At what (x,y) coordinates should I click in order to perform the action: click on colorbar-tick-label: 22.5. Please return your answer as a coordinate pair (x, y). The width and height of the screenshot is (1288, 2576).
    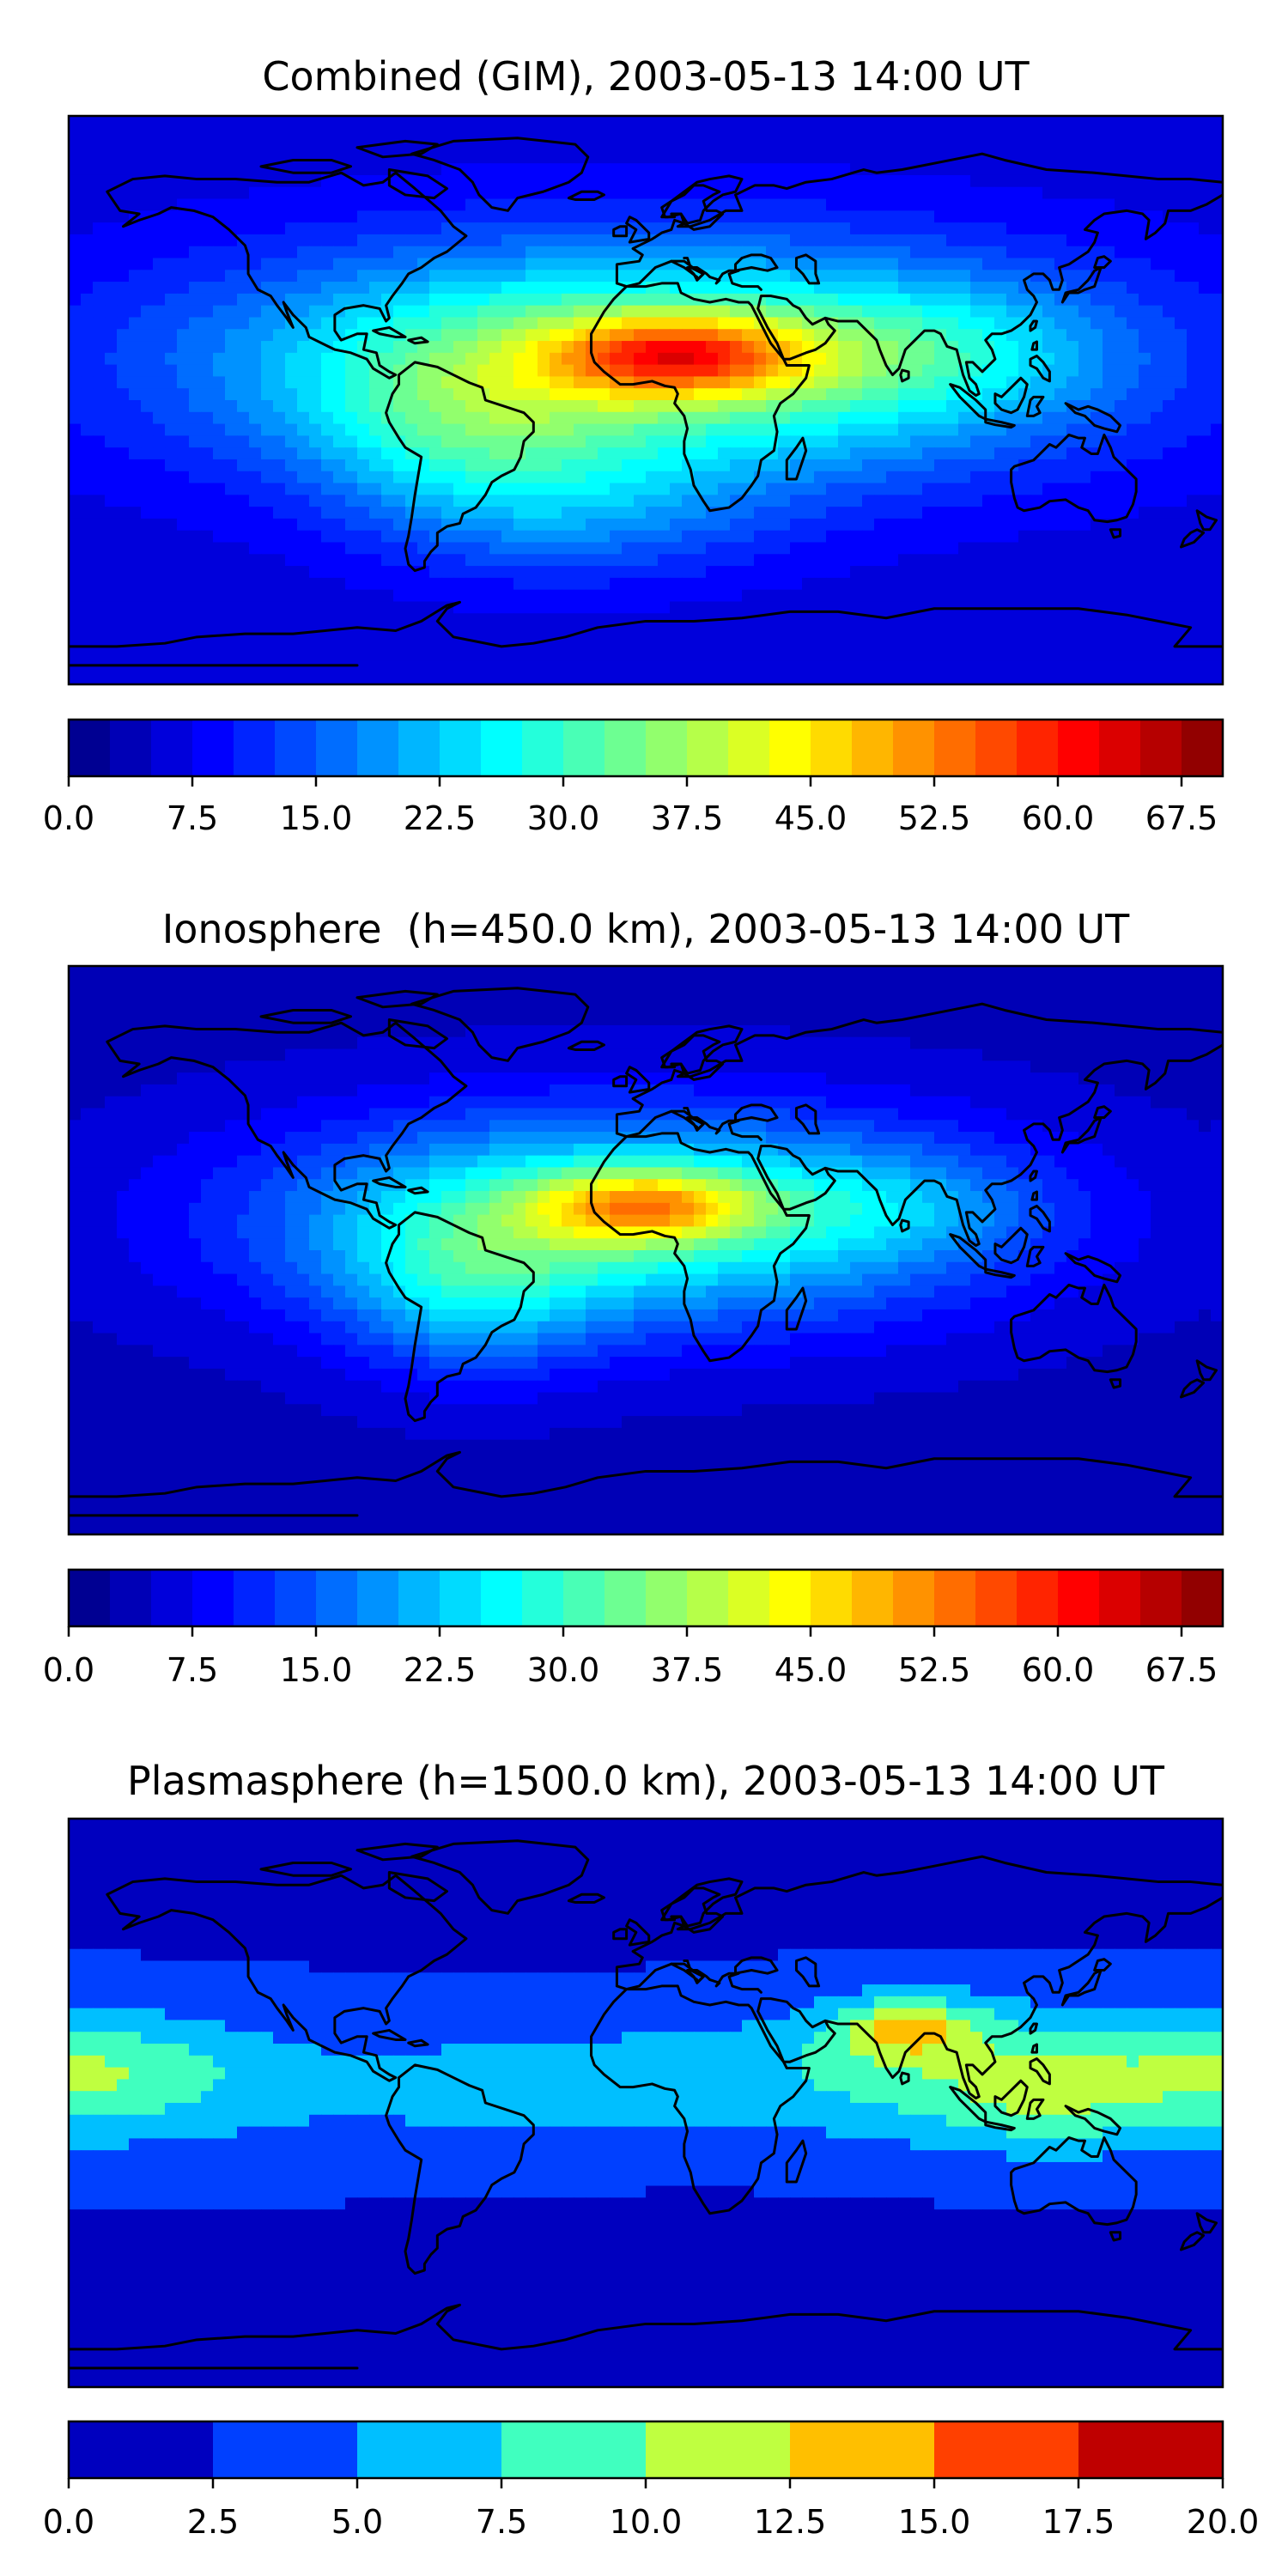
    Looking at the image, I should click on (441, 818).